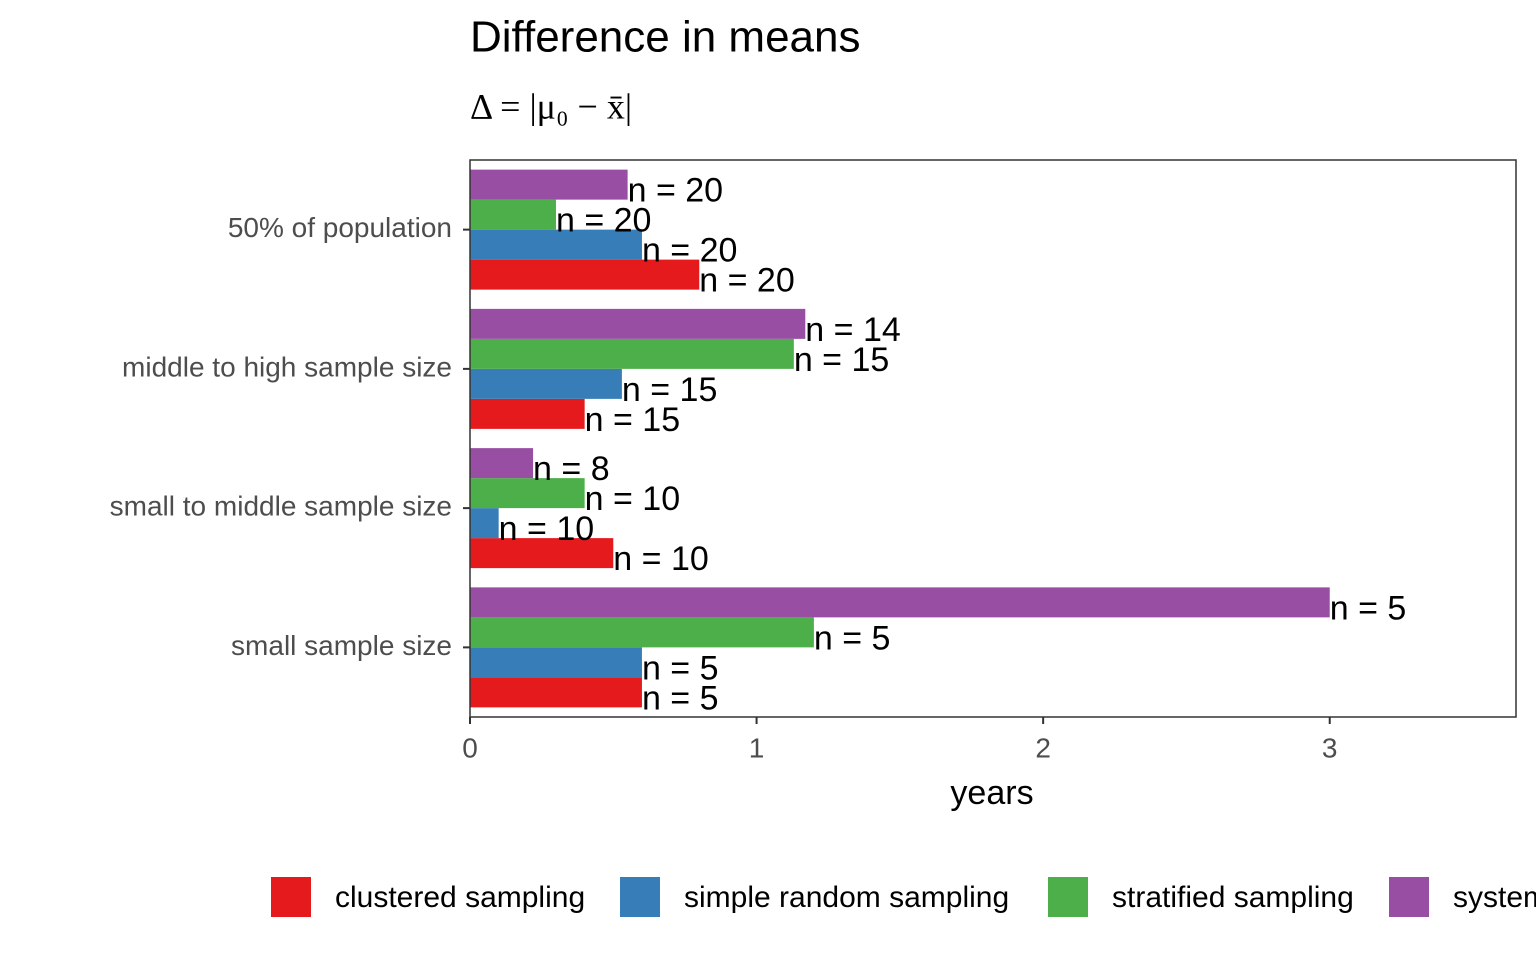  Describe the element at coordinates (1043, 747) in the screenshot. I see `x-tick-label: 2` at that location.